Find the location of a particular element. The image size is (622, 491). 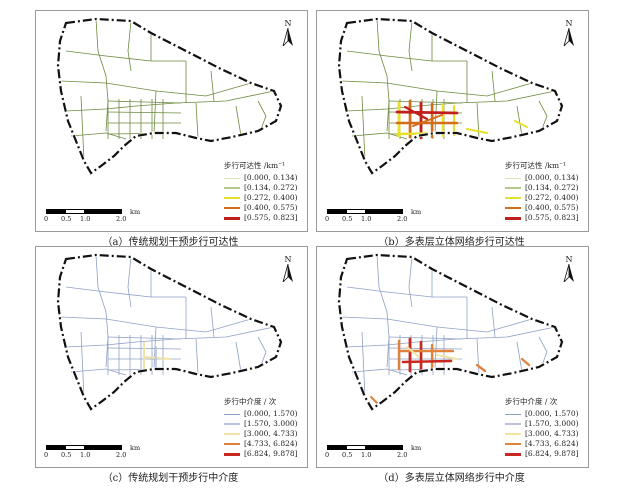

legend-item: [4.733, 6.824) is located at coordinates (261, 444).